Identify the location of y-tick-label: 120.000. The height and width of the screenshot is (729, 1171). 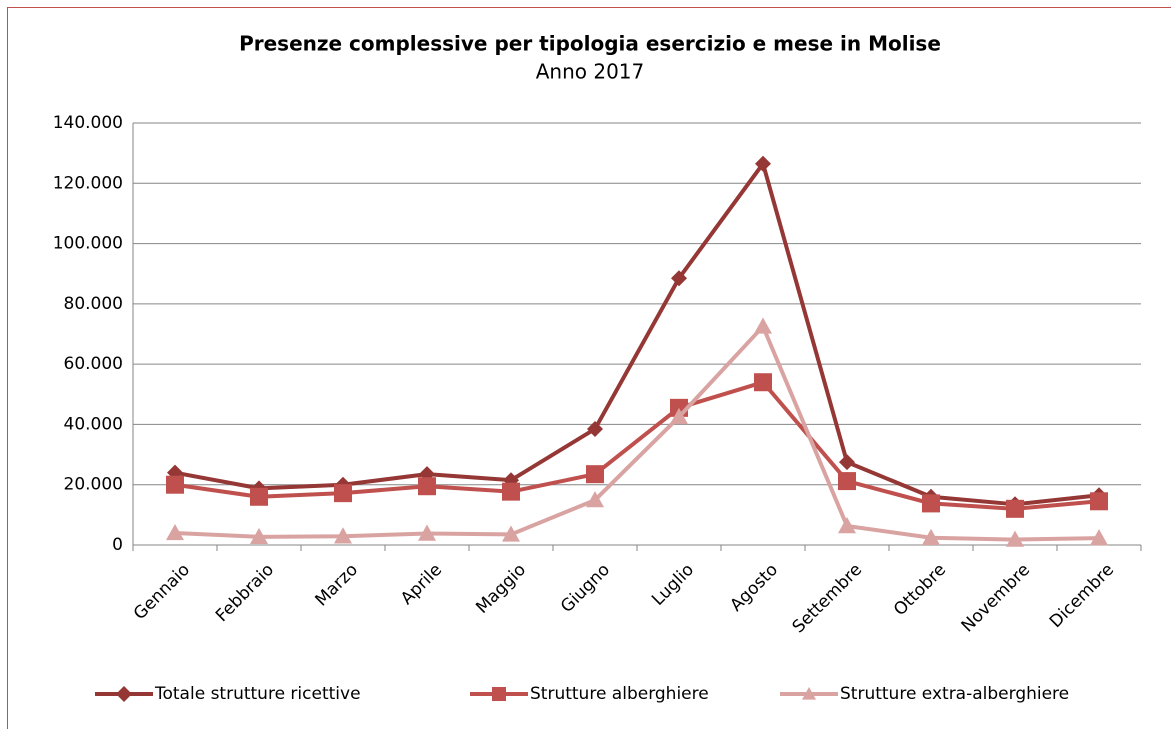
(88, 183).